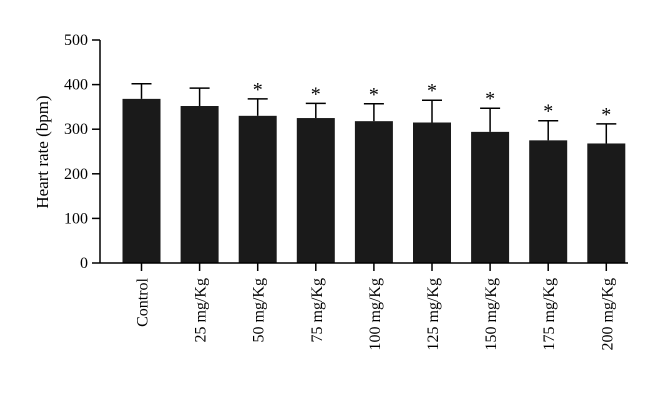 The width and height of the screenshot is (660, 403). What do you see at coordinates (76, 40) in the screenshot?
I see `y-tick-label-5: 500` at bounding box center [76, 40].